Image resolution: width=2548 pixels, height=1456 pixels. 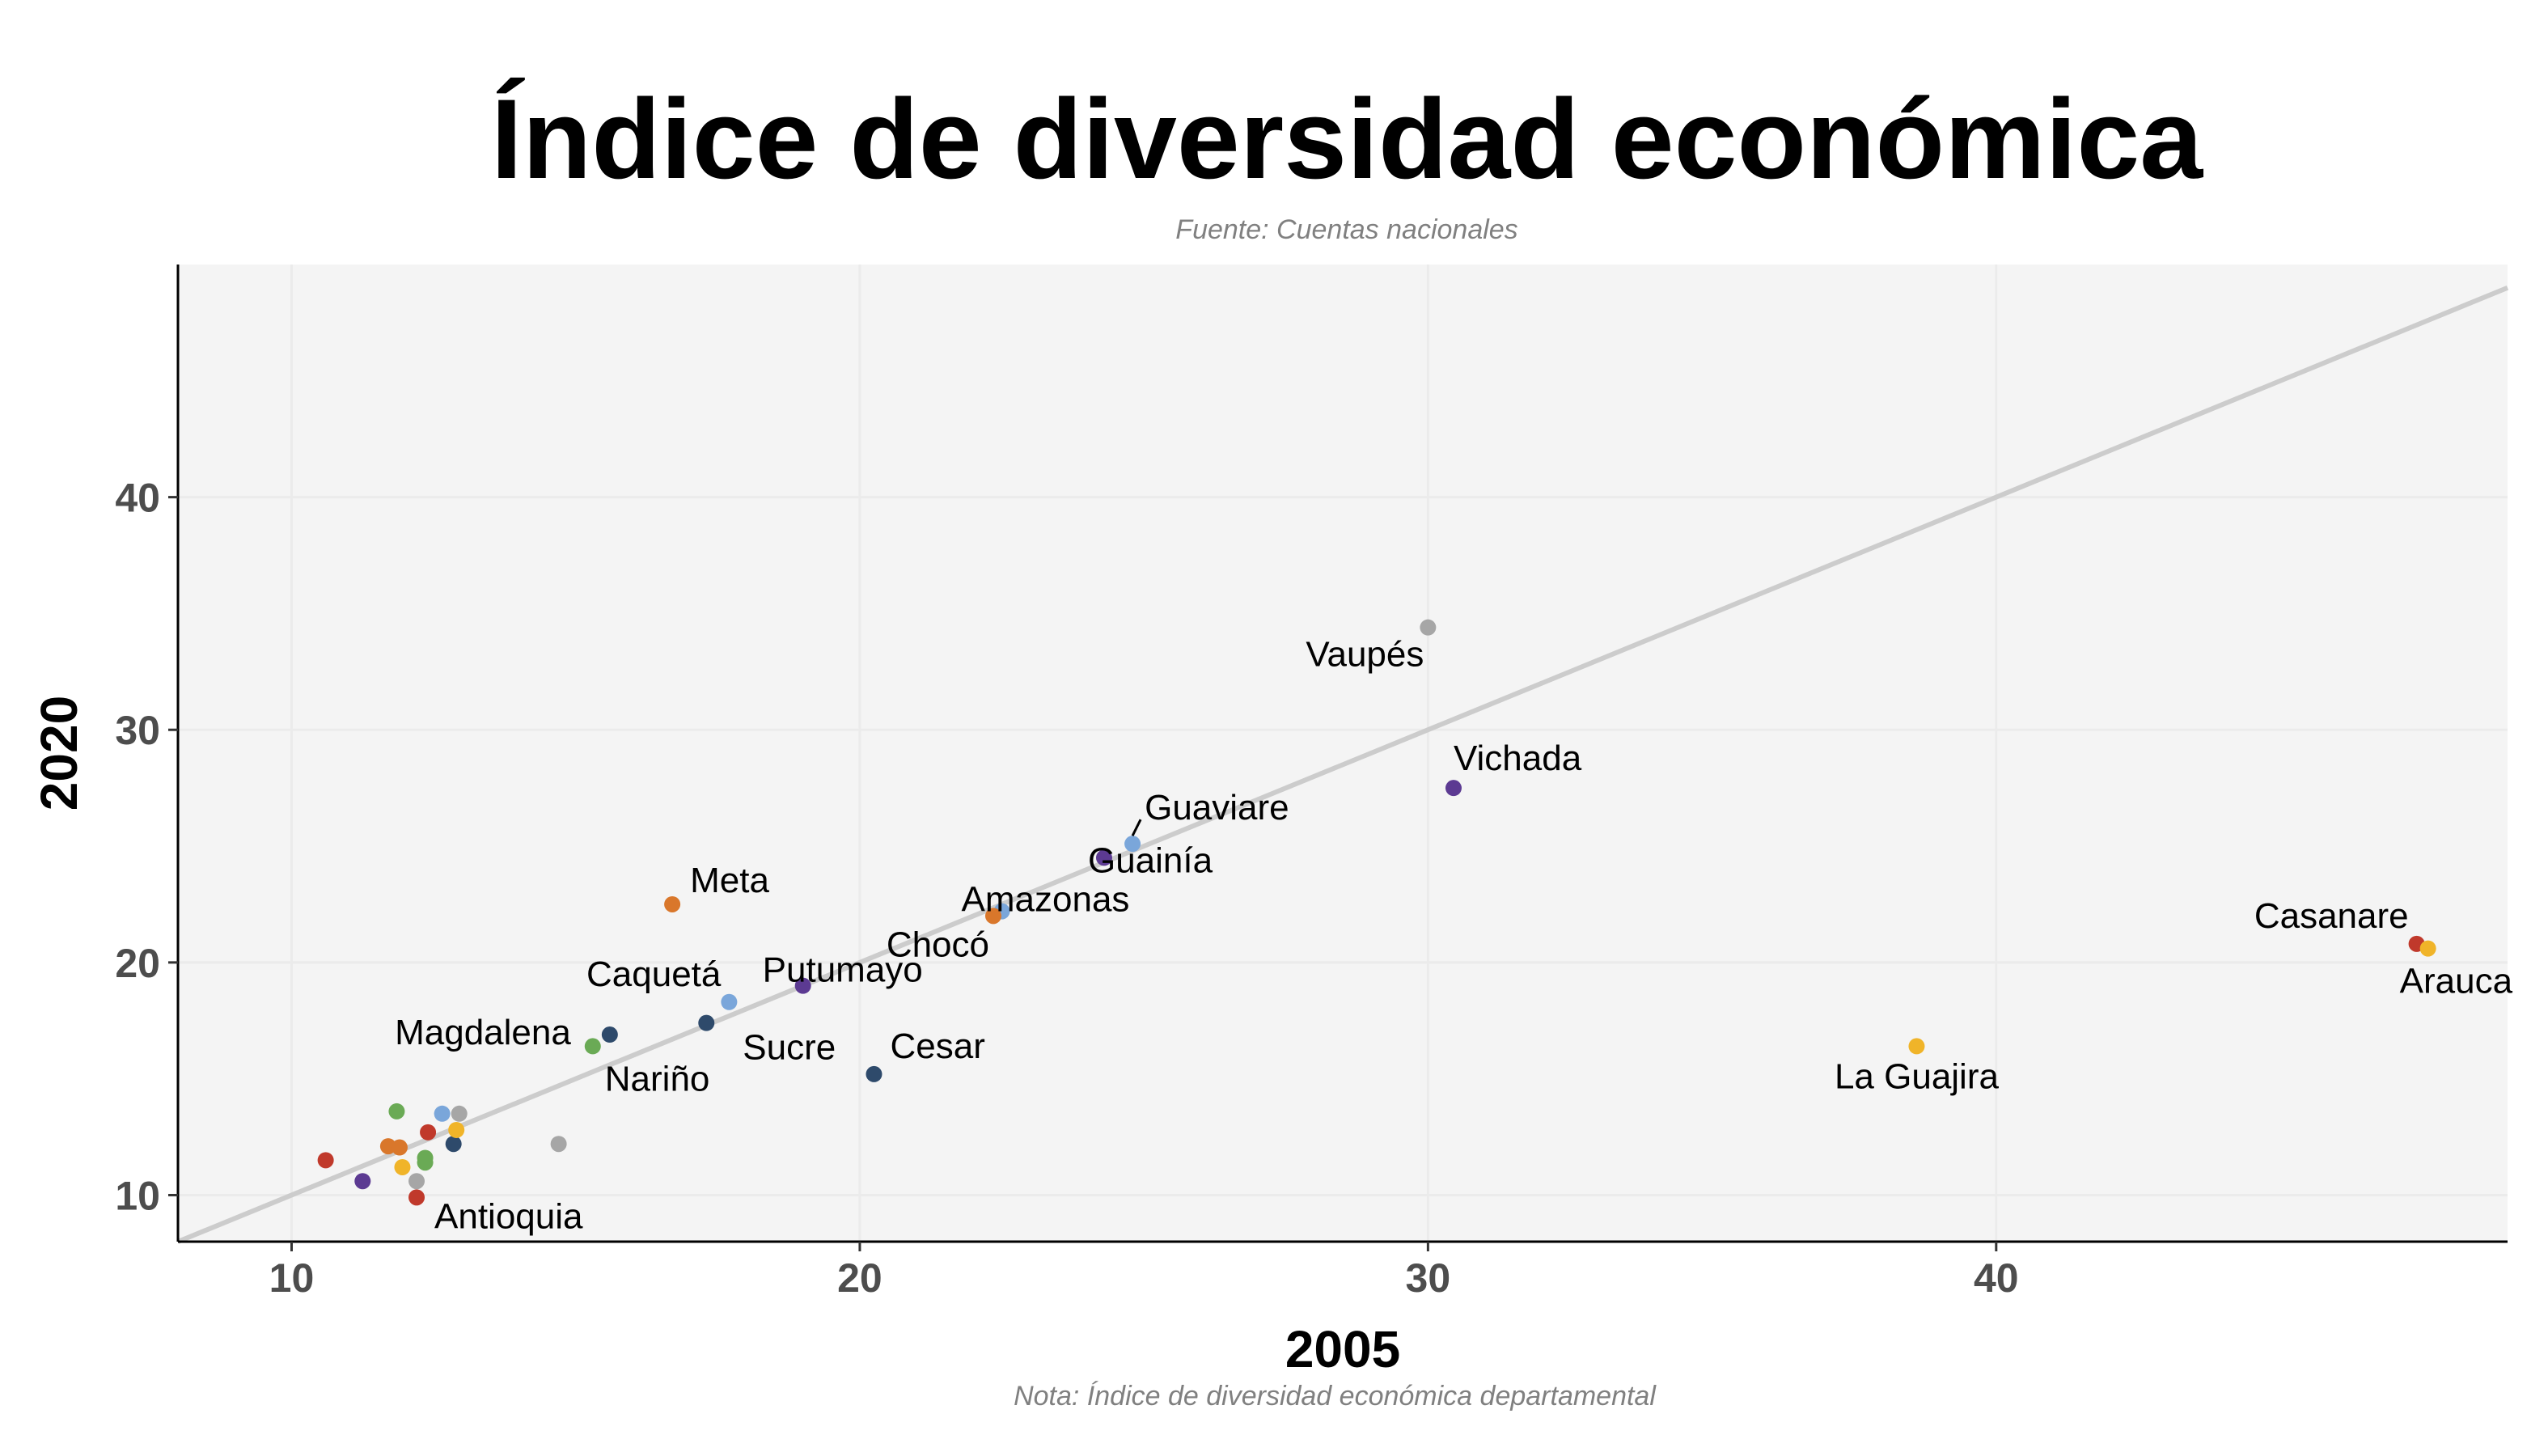 What do you see at coordinates (1428, 627) in the screenshot?
I see `data-point-vaupes` at bounding box center [1428, 627].